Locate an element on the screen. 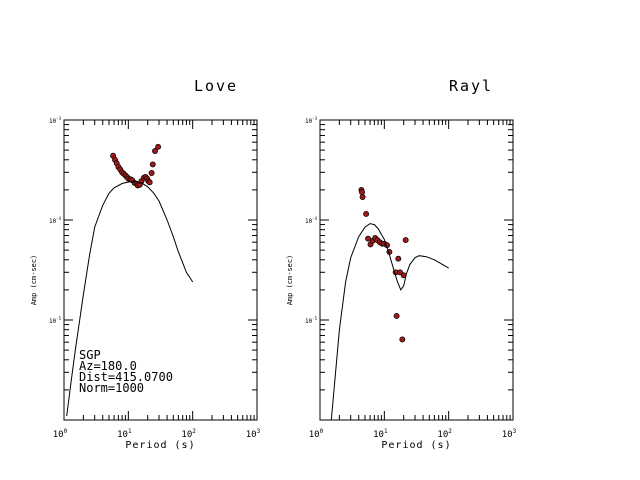  station-annotation: SGP is located at coordinates (90, 355).